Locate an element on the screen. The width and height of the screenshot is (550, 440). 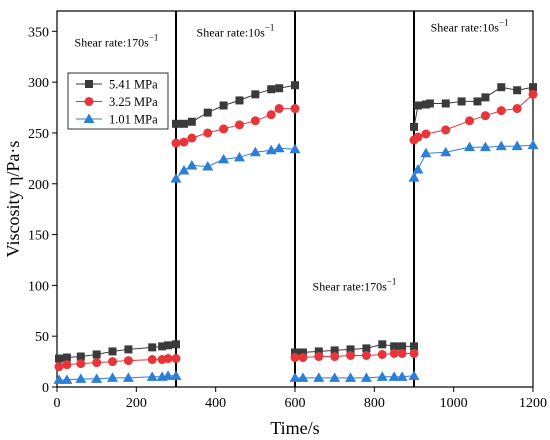
y-tick-label: 0 is located at coordinates (45, 388).